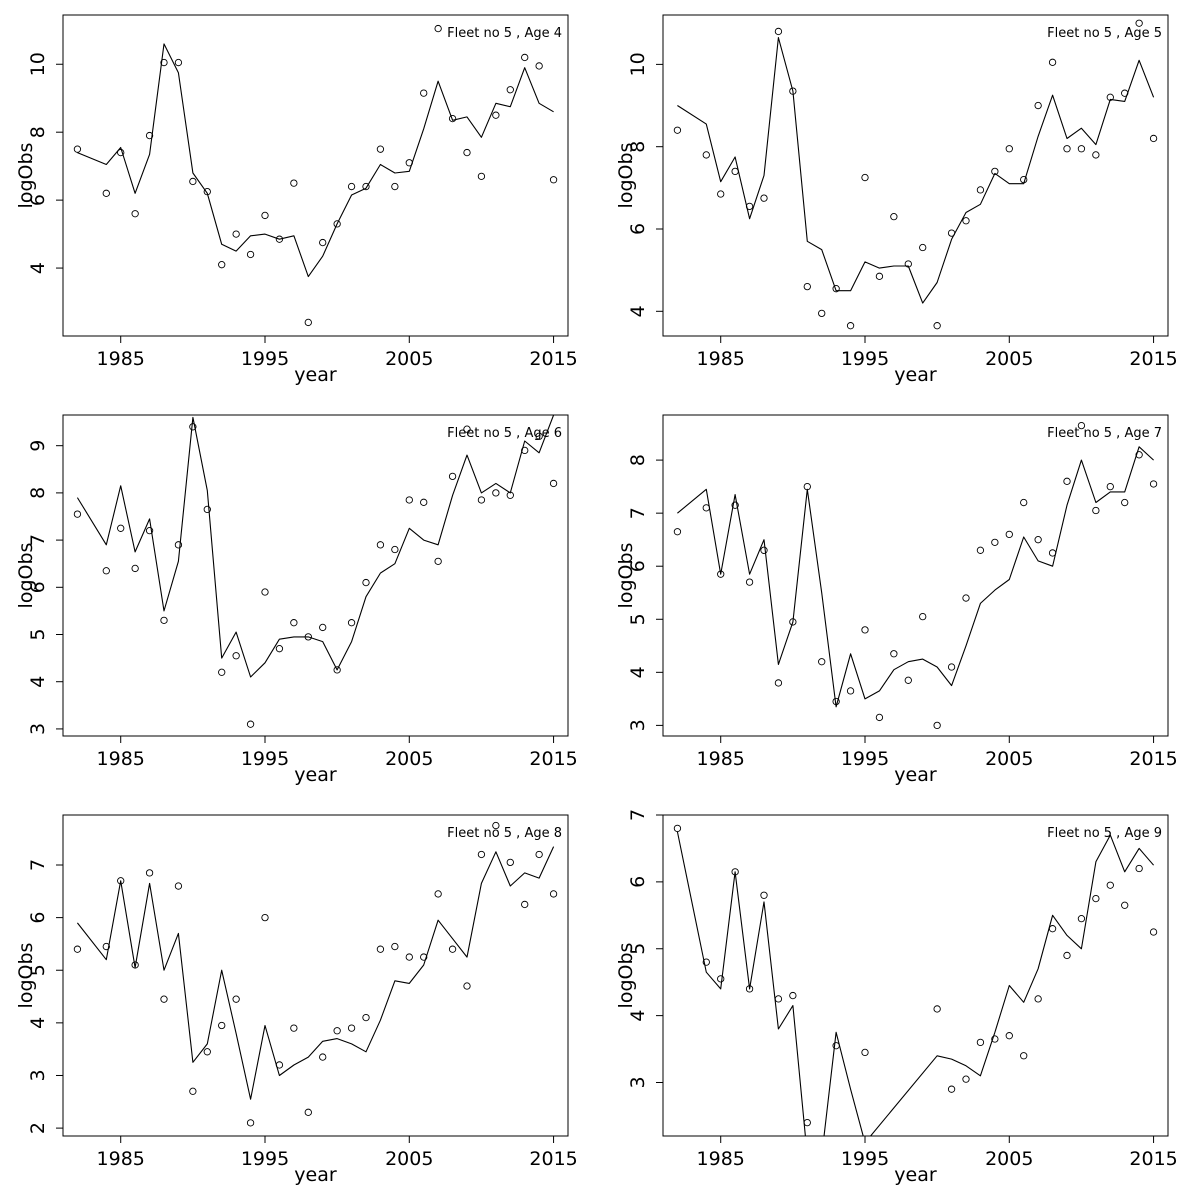 The height and width of the screenshot is (1200, 1200). Describe the element at coordinates (1104, 33) in the screenshot. I see `panel-title: Fleet no 5 , Age 5` at that location.